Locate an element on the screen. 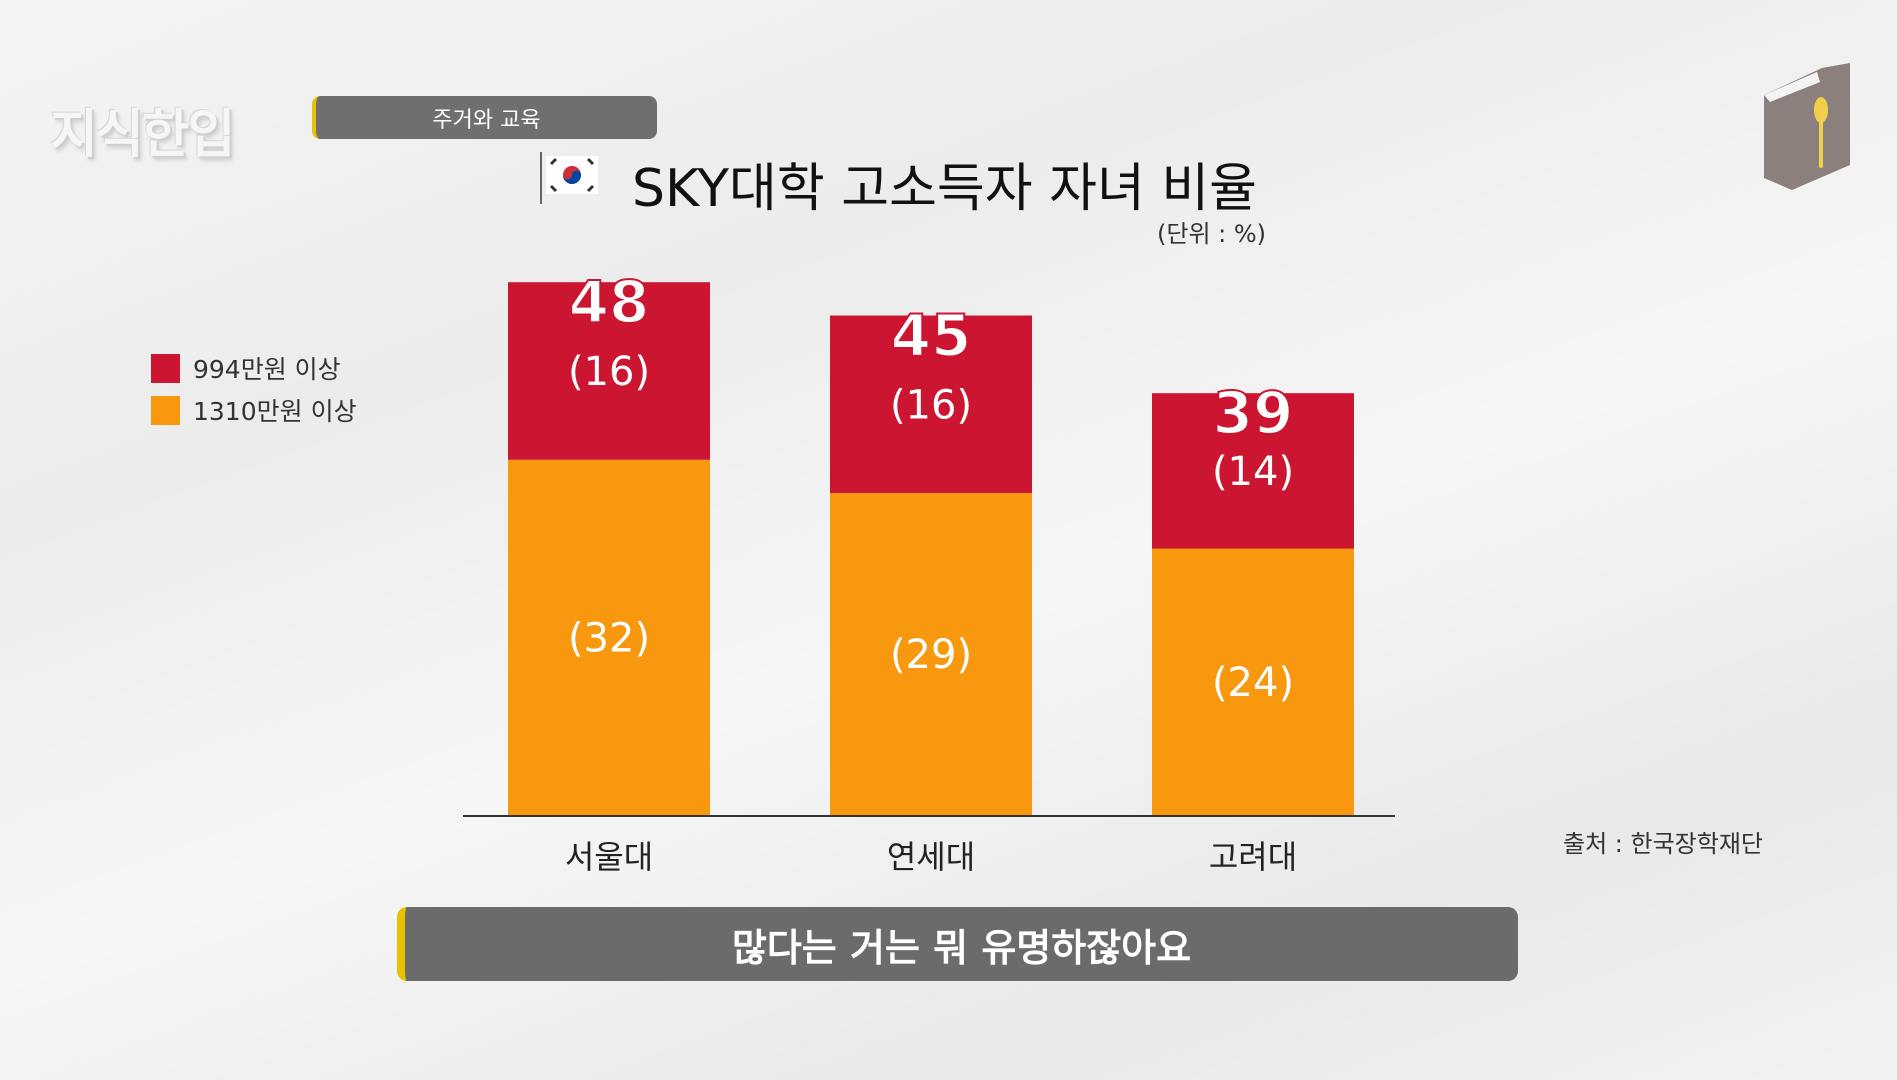 This screenshot has width=1897, height=1080. unit-label: (단위 : %) is located at coordinates (1212, 234).